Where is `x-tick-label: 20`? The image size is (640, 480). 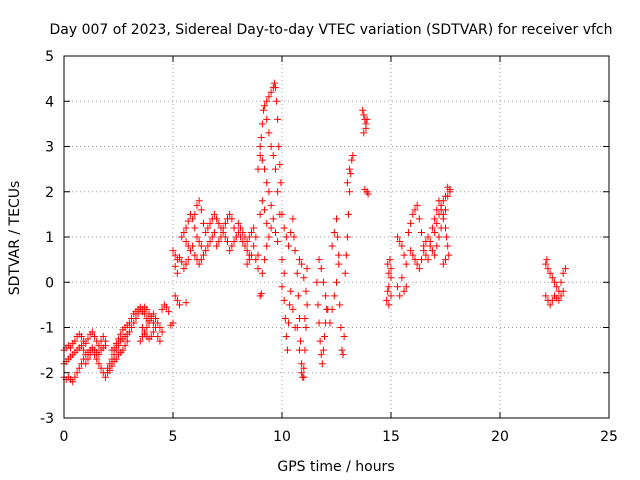 x-tick-label: 20 is located at coordinates (500, 437).